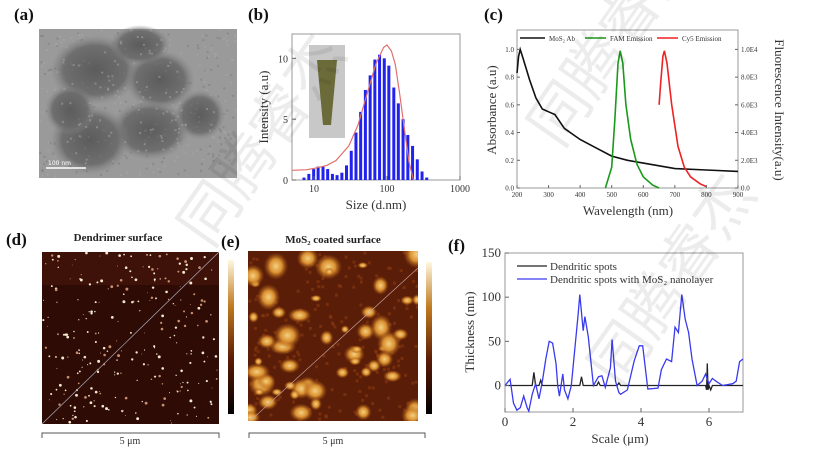  I want to click on panel-title-d: Dendrimer surface, so click(118, 238).